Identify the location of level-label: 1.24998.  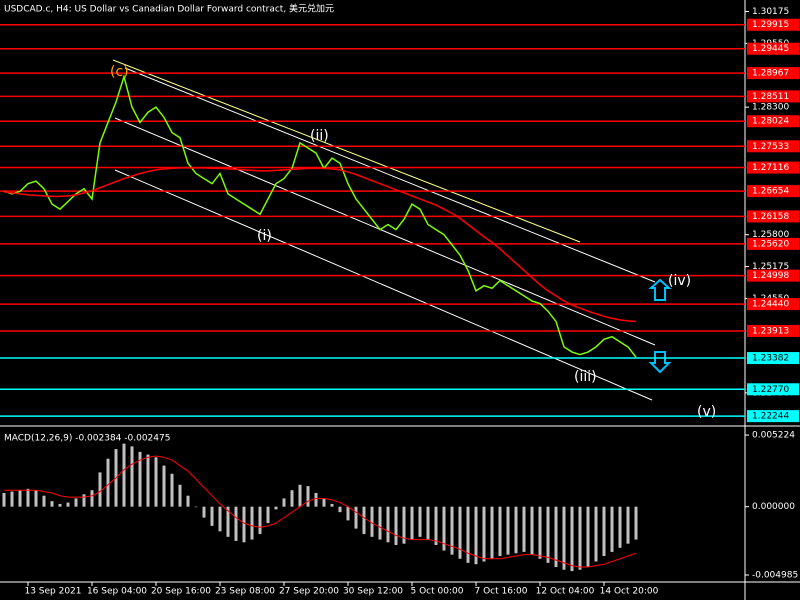
(770, 276).